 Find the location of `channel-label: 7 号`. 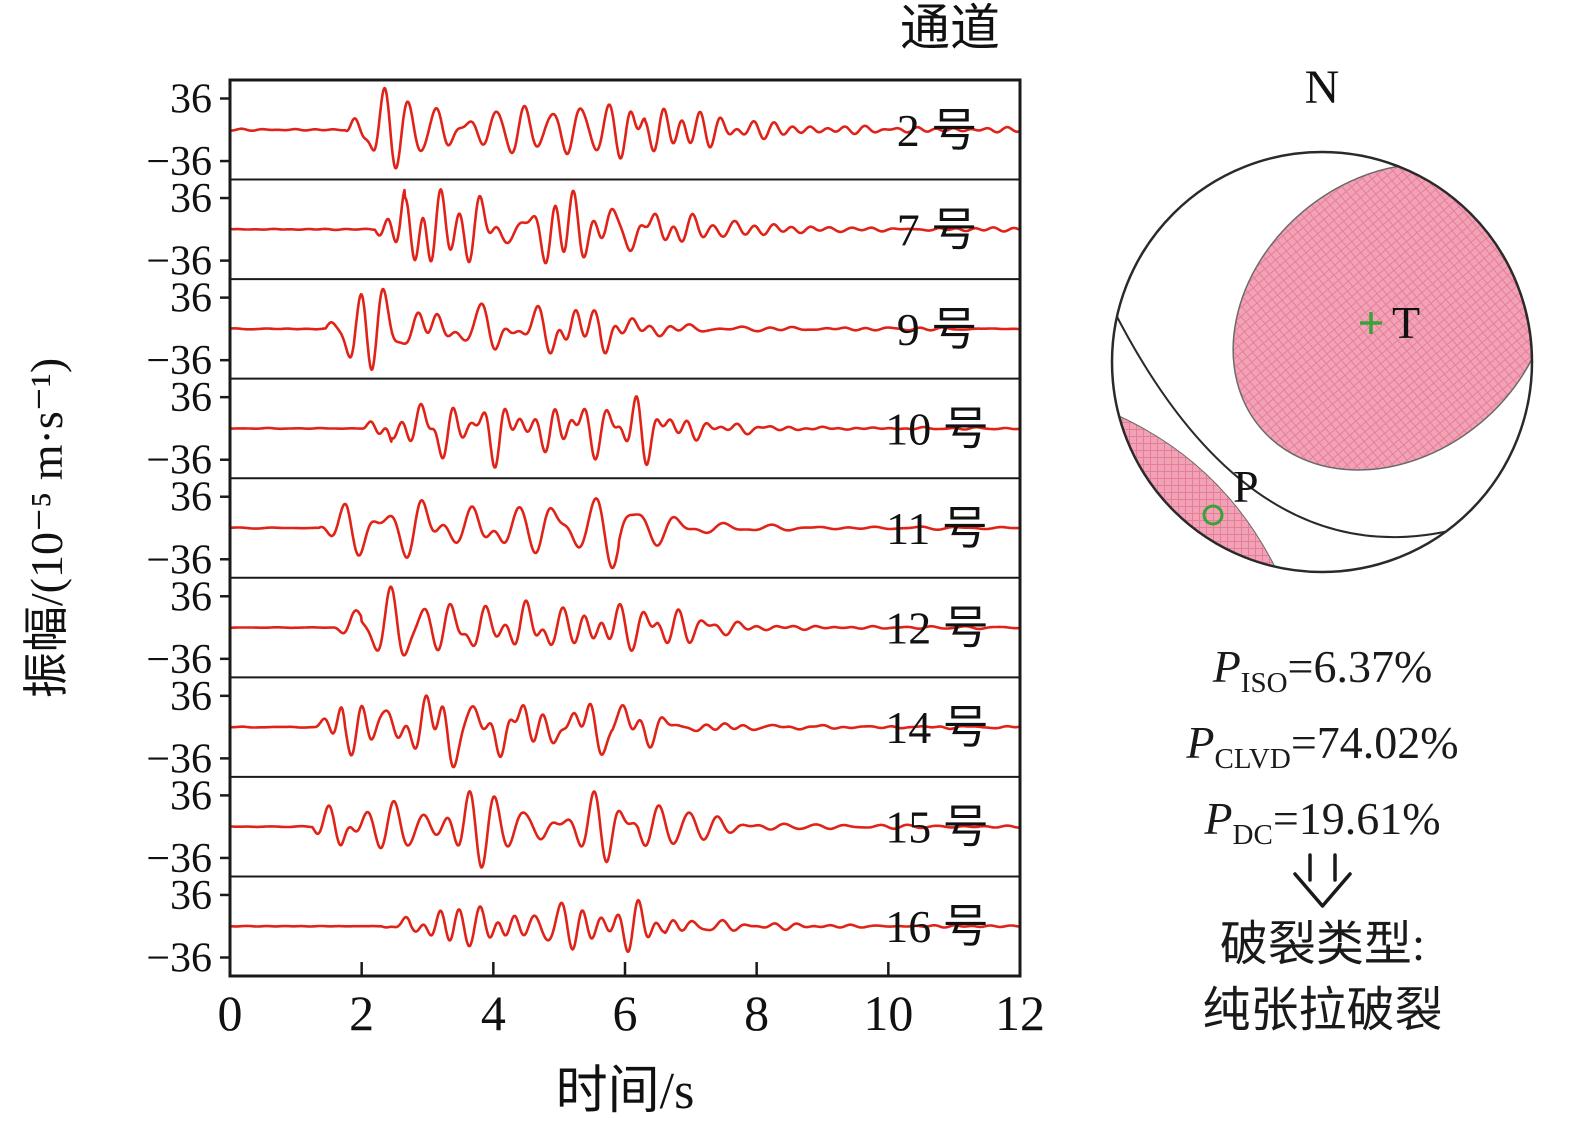

channel-label: 7 号 is located at coordinates (937, 229).